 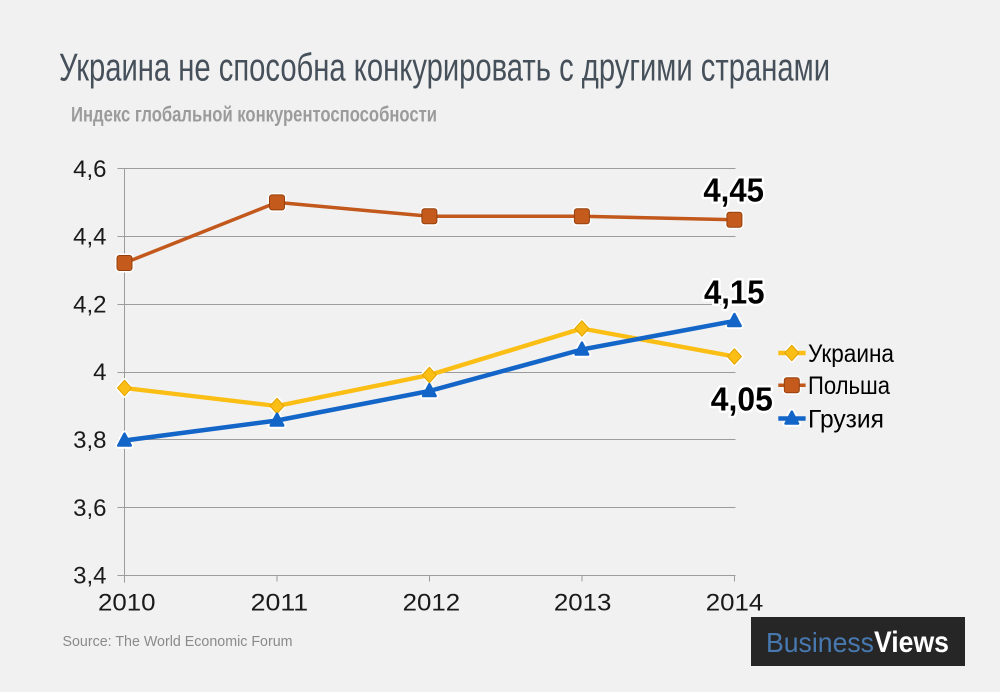 What do you see at coordinates (89, 440) in the screenshot?
I see `svg-text: 3,8` at bounding box center [89, 440].